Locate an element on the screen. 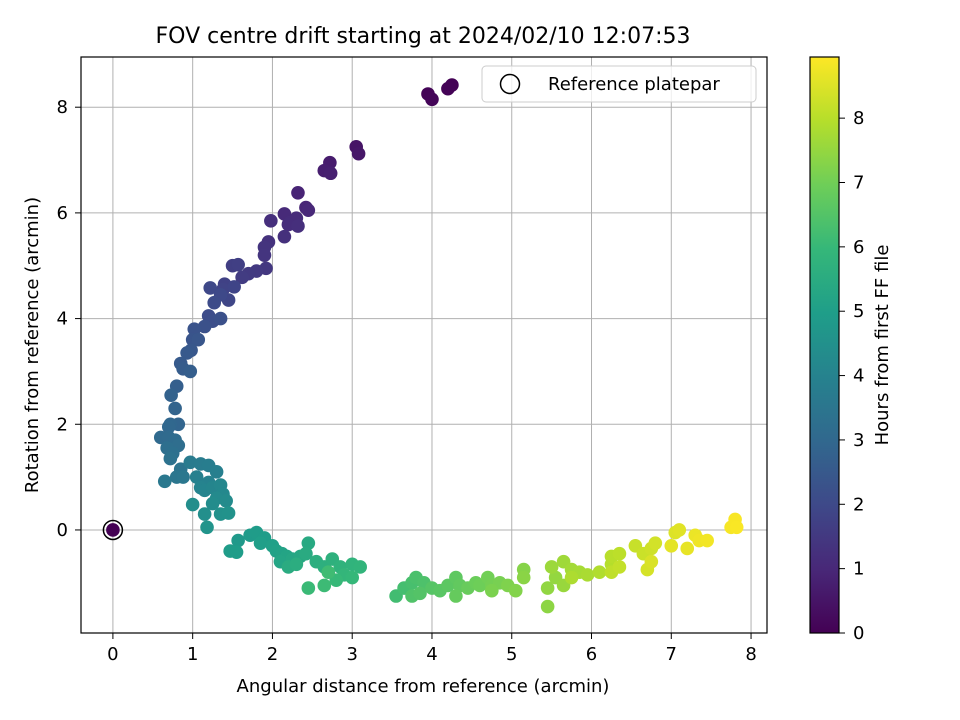  x-tick-label: 2 is located at coordinates (272, 654).